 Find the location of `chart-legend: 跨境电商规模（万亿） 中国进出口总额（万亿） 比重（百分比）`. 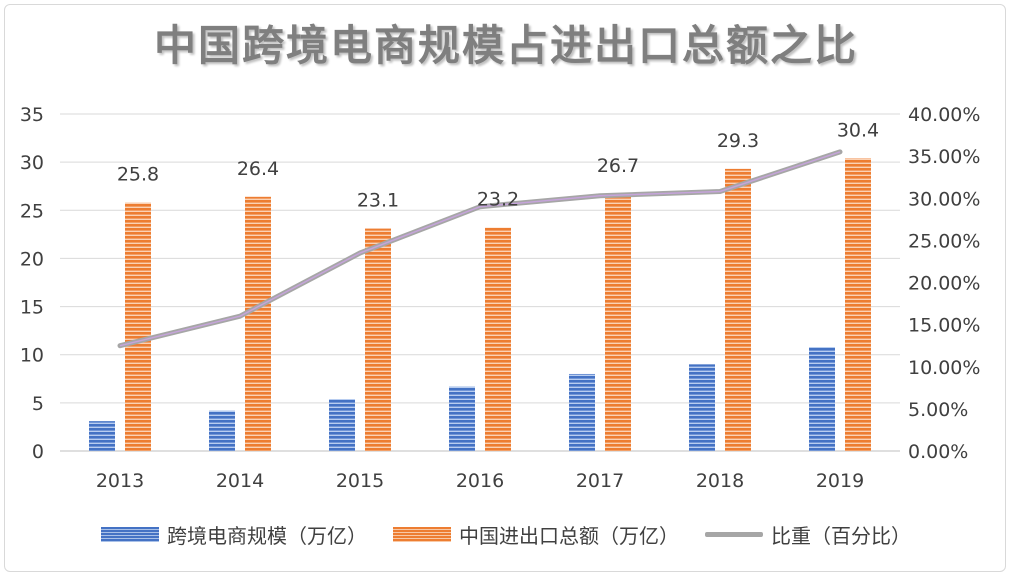

chart-legend: 跨境电商规模（万亿） 中国进出口总额（万亿） 比重（百分比） is located at coordinates (506, 534).